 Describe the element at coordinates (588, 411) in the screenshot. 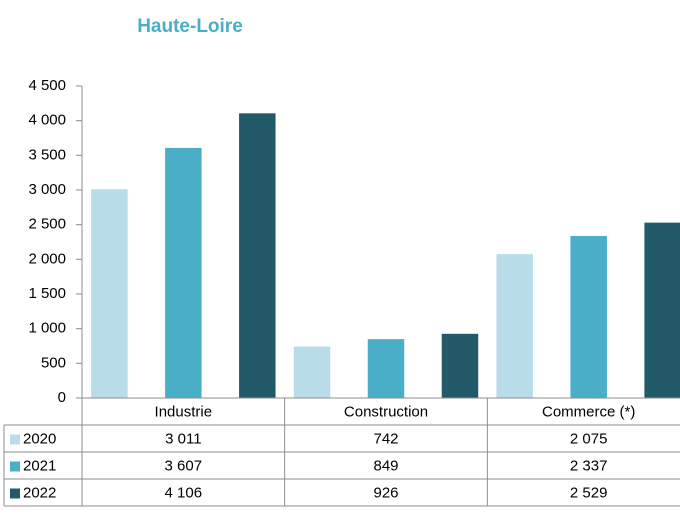

I see `x-tick-label: Commerce (*)` at that location.